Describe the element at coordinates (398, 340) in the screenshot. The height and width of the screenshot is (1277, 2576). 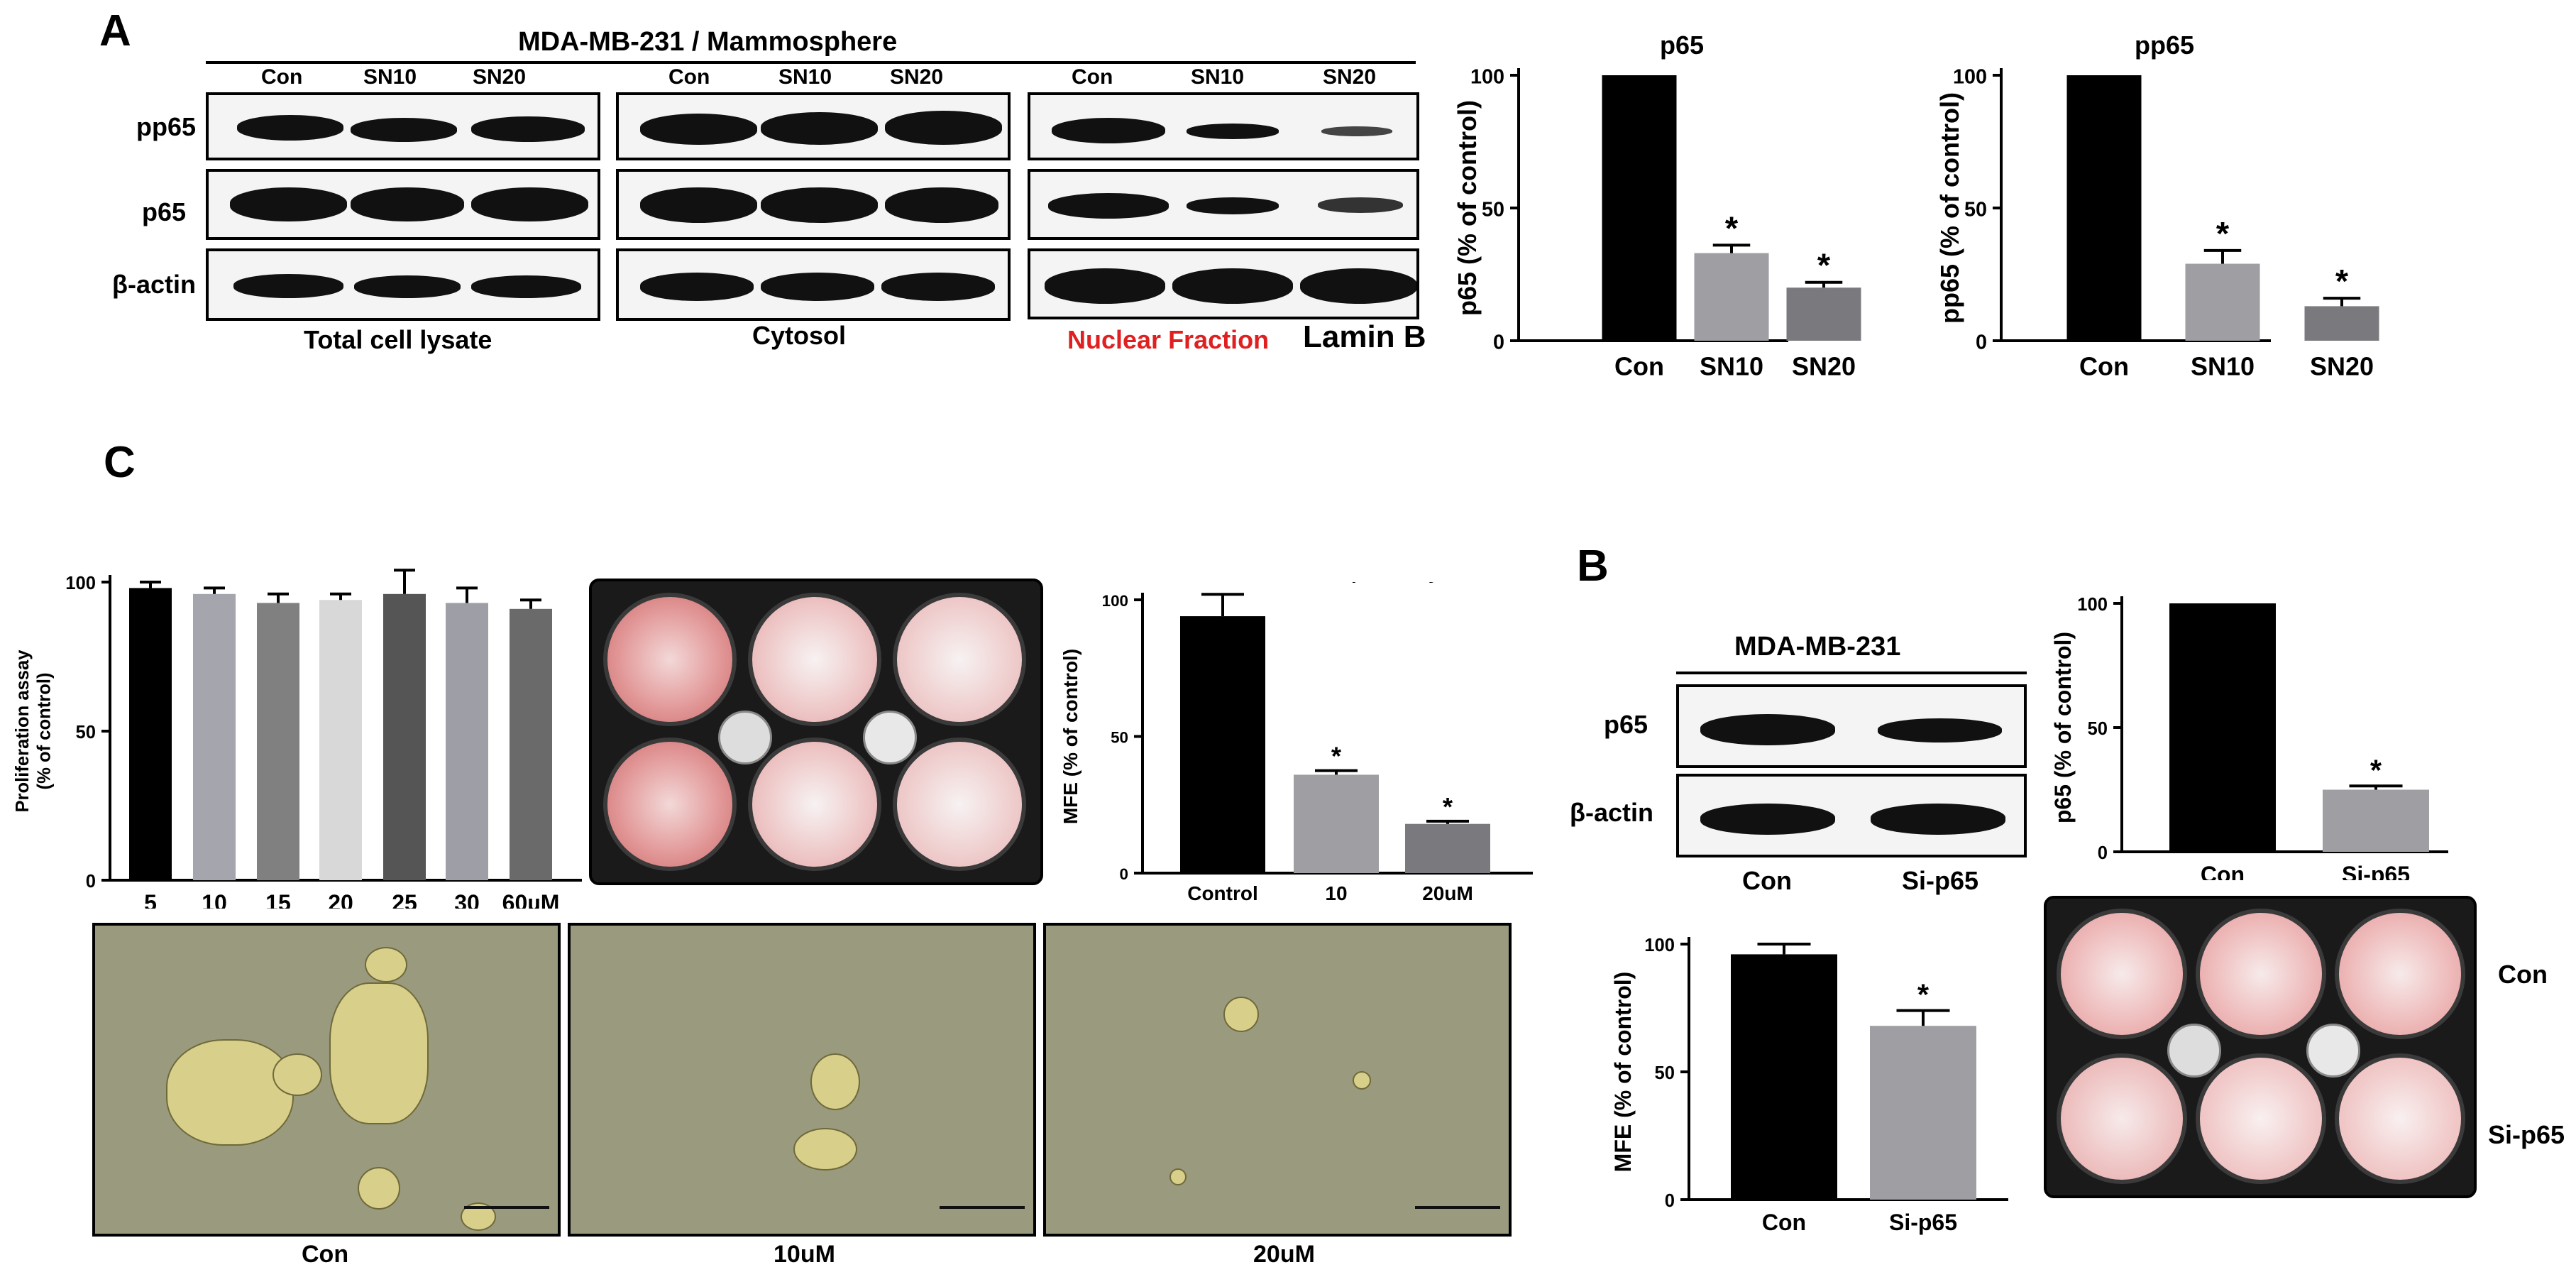
I see `fraction-label-total: Total cell lysate` at that location.